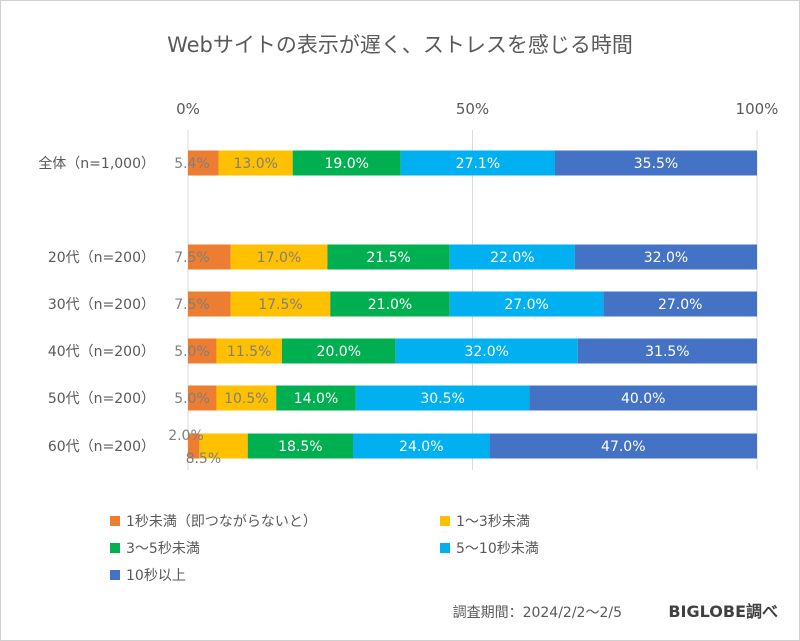 The height and width of the screenshot is (641, 800). I want to click on data-label: 17.0%, so click(279, 258).